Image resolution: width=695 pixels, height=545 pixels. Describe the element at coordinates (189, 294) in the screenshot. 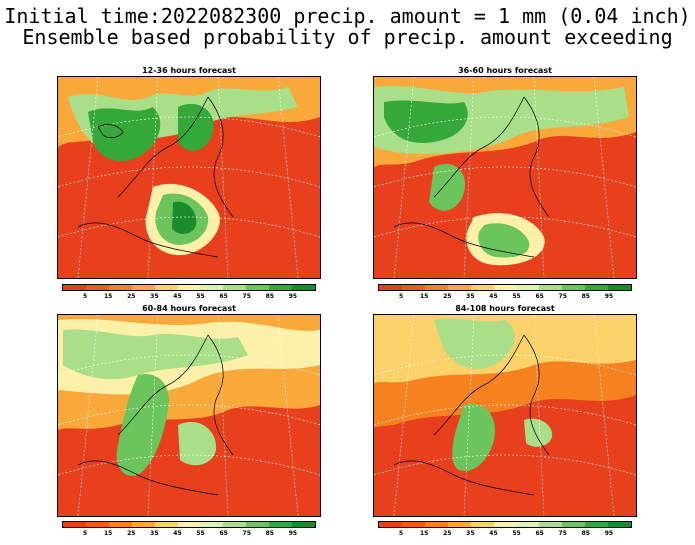

I see `colorbar-top-left: 5 15 25 35 45 55 65 75 85 95` at that location.